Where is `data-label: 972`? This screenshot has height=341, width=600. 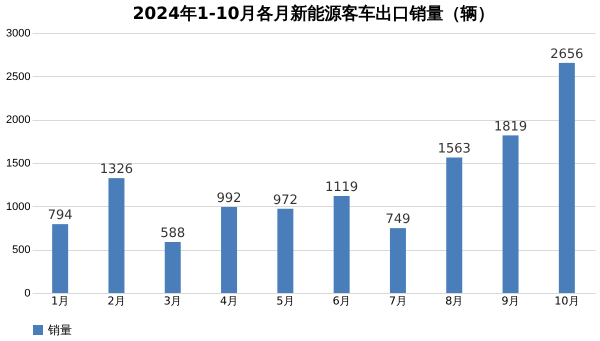
data-label: 972 is located at coordinates (285, 200).